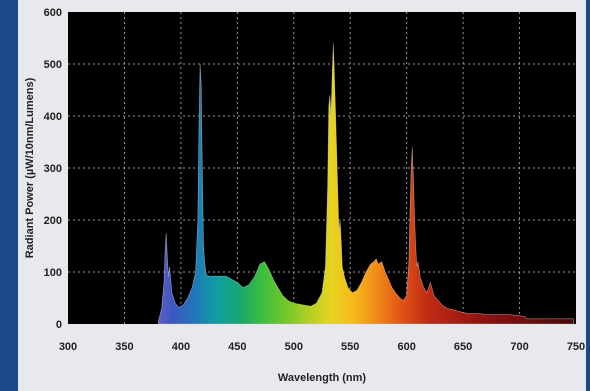 This screenshot has width=590, height=391. I want to click on y-tick-label: 600, so click(53, 13).